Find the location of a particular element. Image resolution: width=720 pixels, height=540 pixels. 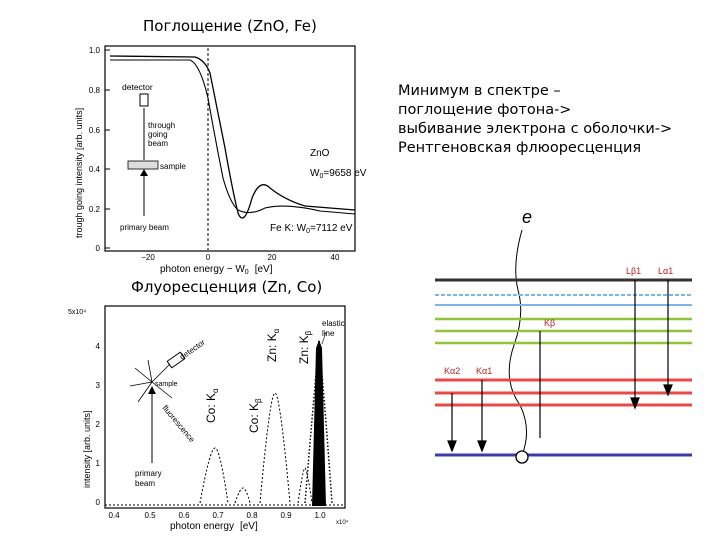

x-tick-label: −20 is located at coordinates (148, 257).